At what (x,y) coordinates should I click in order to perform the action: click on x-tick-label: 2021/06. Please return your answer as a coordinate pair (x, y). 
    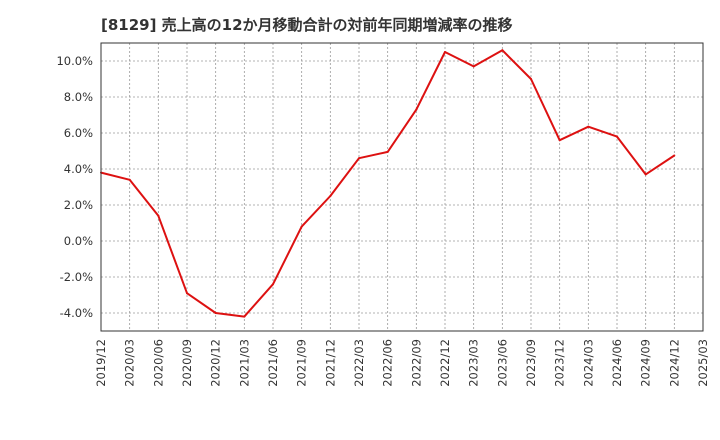
    Looking at the image, I should click on (273, 363).